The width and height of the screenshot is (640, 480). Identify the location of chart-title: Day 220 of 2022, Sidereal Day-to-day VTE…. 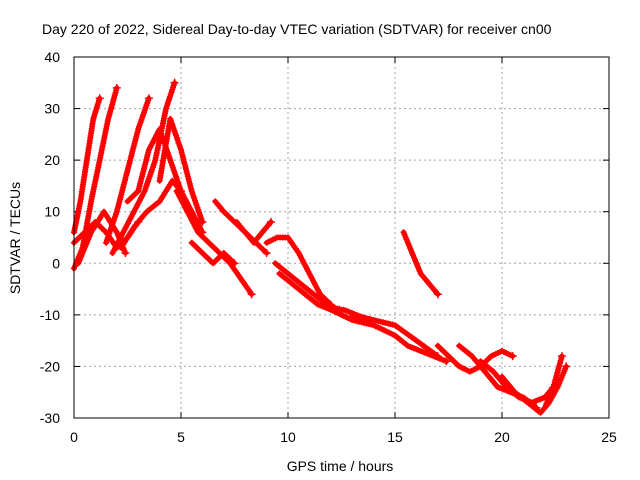
(297, 29).